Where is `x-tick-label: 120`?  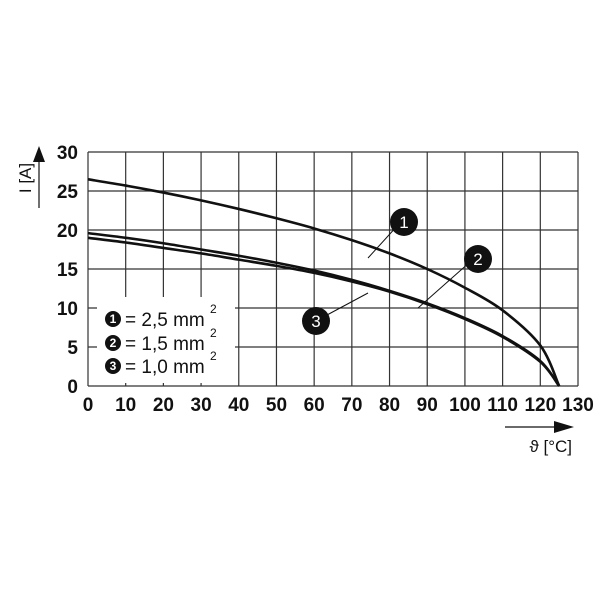 x-tick-label: 120 is located at coordinates (540, 405).